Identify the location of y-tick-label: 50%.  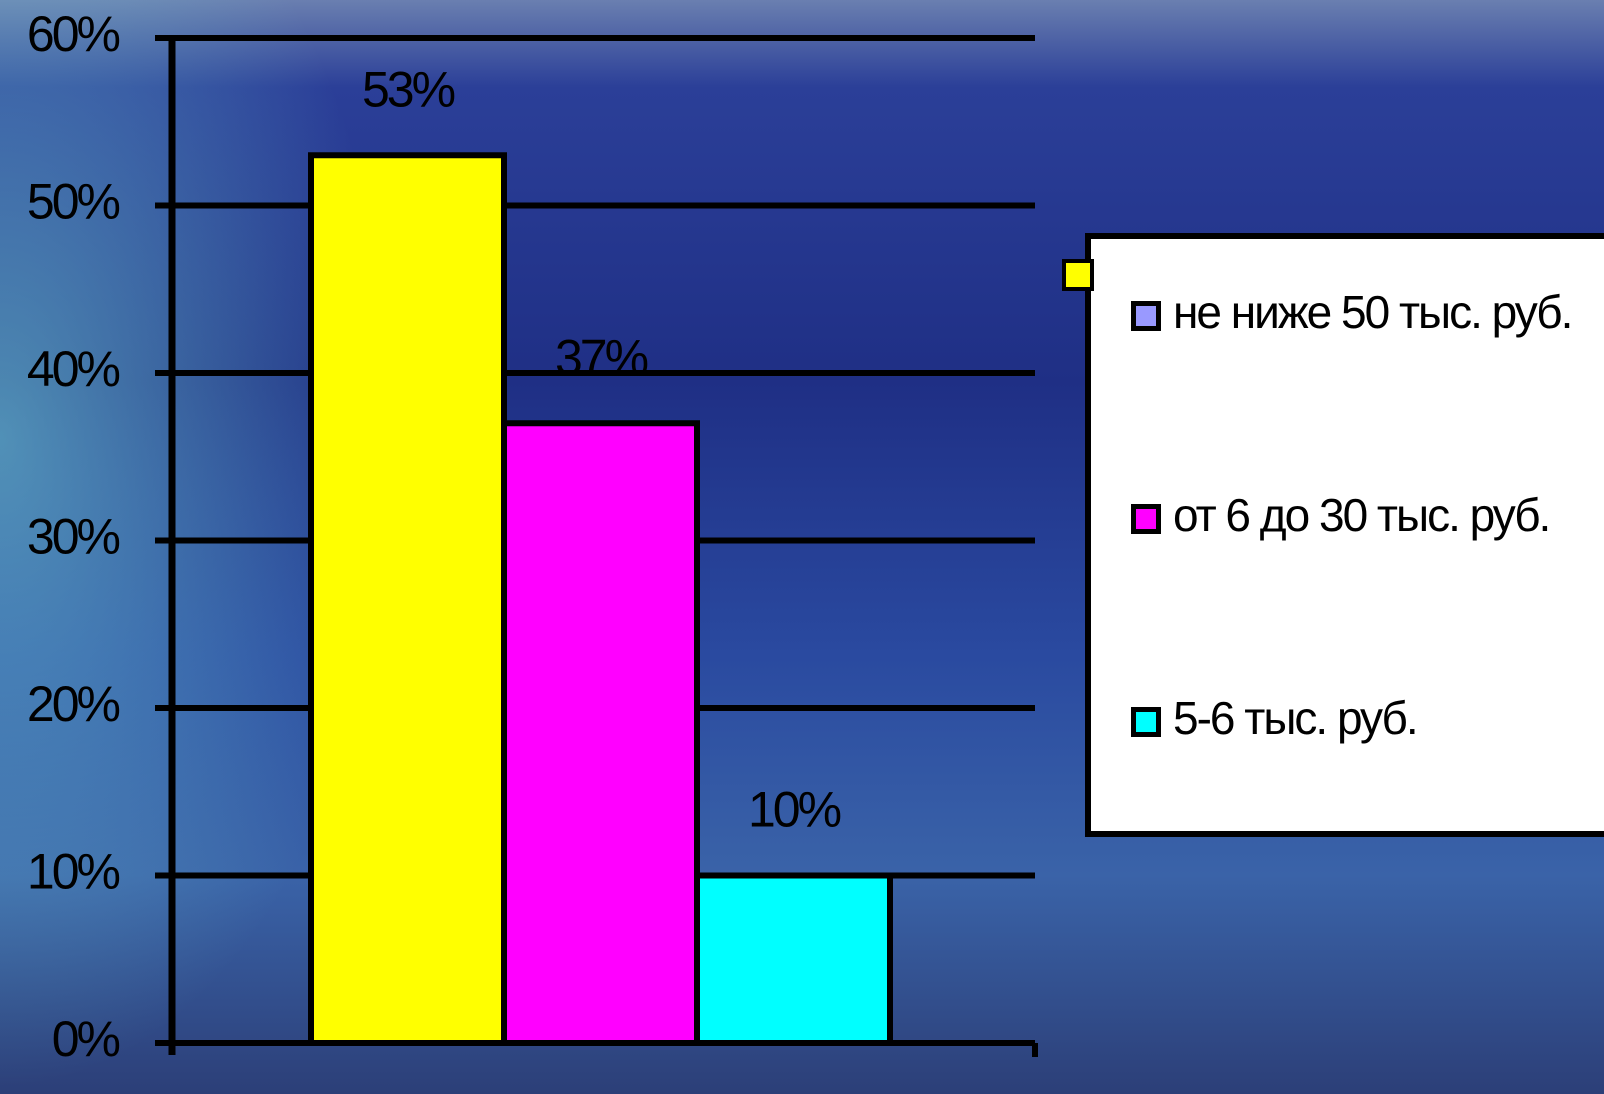
(73, 202).